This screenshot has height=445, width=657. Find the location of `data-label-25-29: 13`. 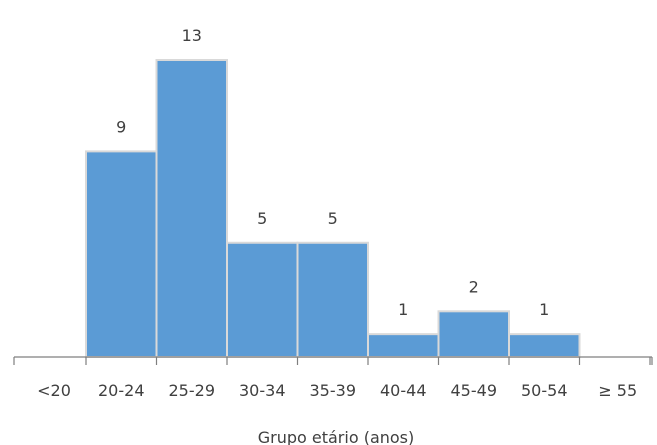

data-label-25-29: 13 is located at coordinates (192, 35).